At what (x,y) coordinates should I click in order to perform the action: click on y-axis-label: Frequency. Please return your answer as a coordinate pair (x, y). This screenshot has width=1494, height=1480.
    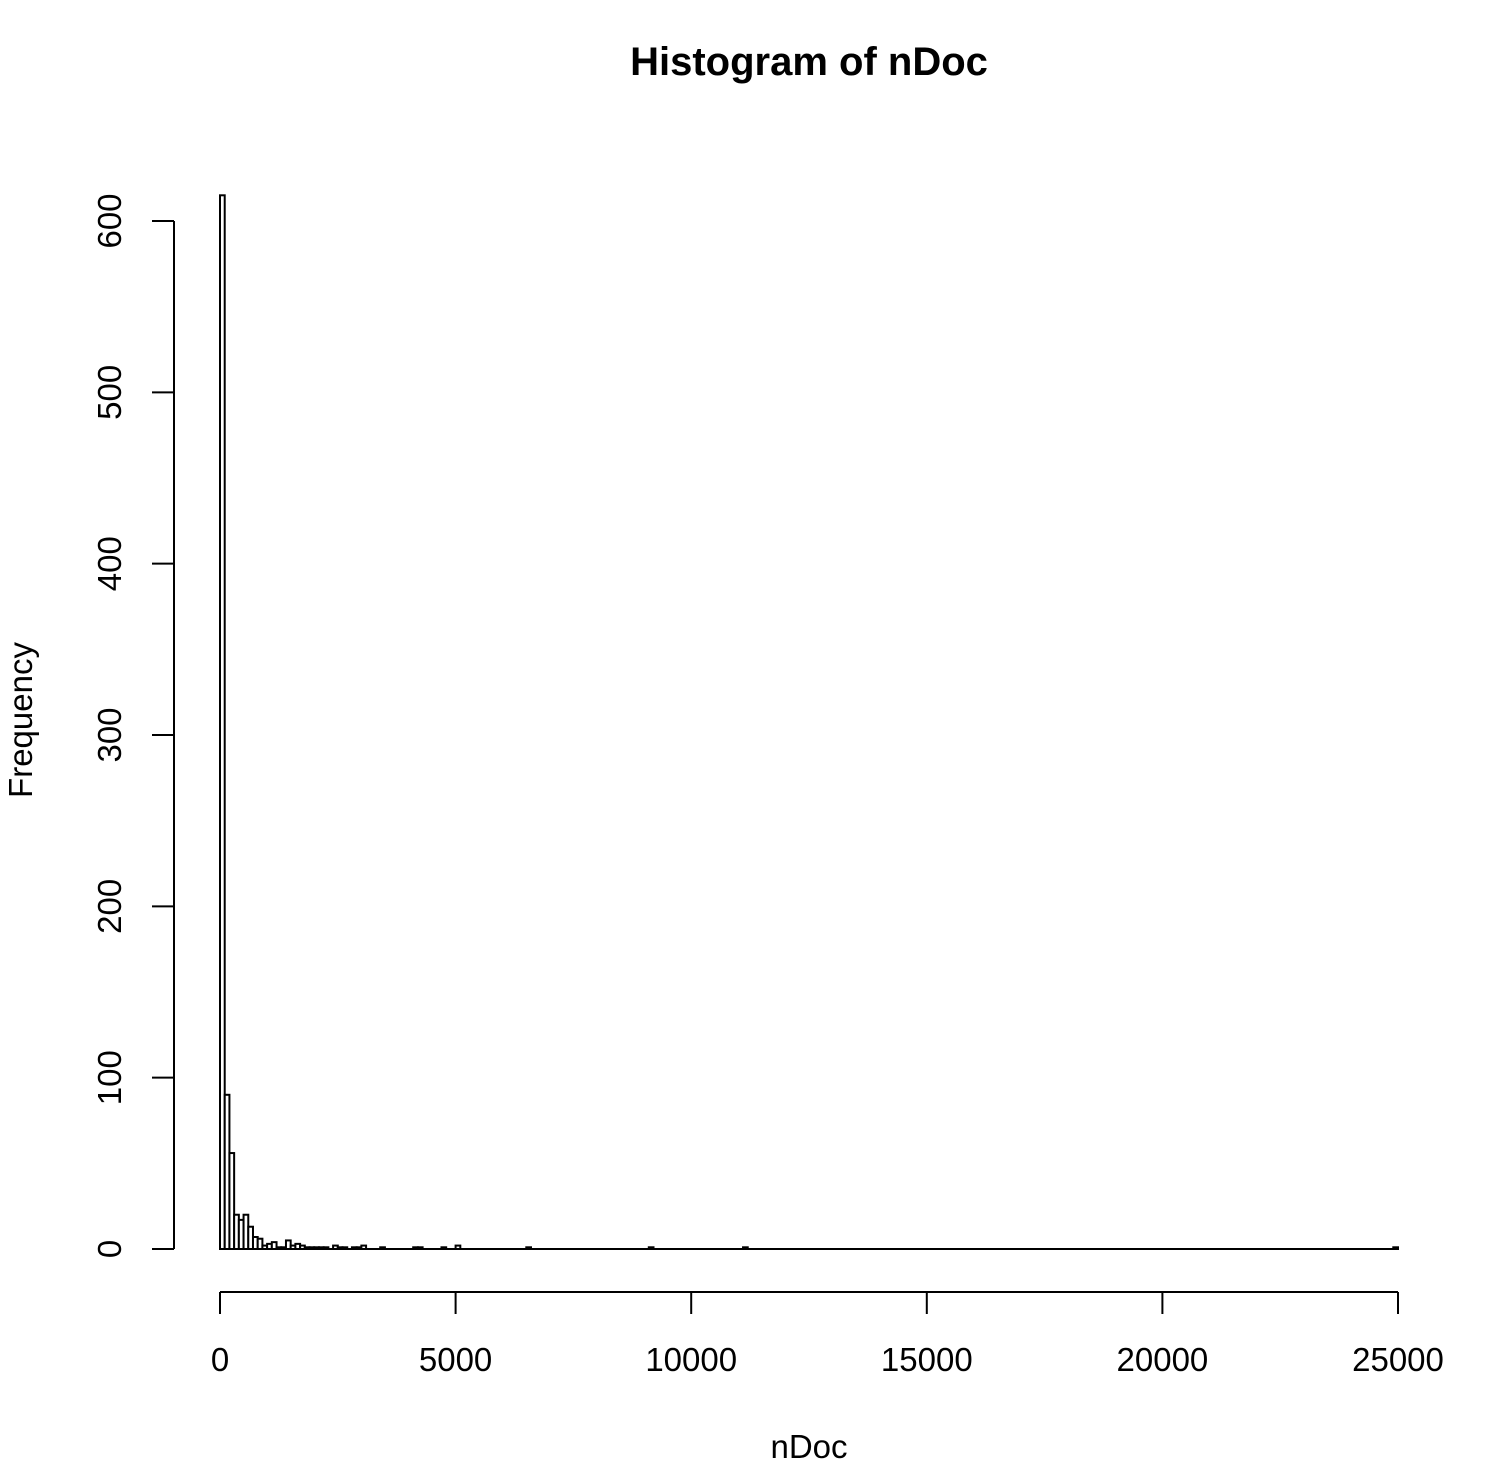
    Looking at the image, I should click on (20, 720).